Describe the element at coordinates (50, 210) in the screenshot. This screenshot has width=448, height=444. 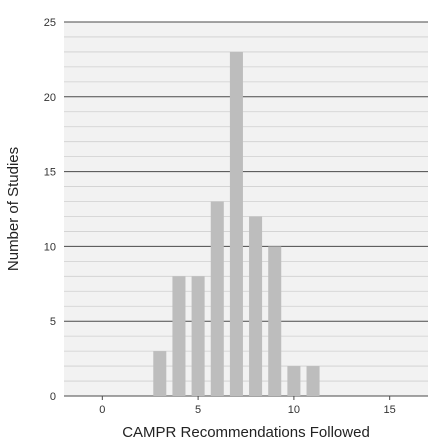
I see `y-axis-ticks: 0 5 10 15 20 25` at that location.